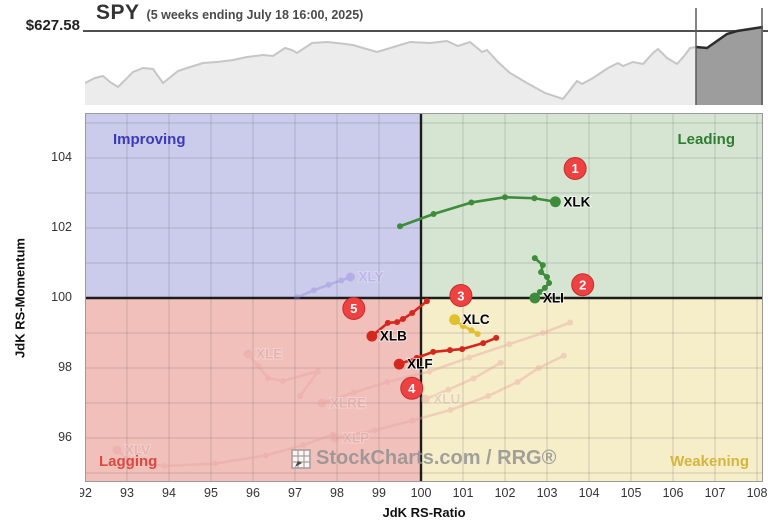 The image size is (768, 532). What do you see at coordinates (52, 25) in the screenshot?
I see `price-level-label: $627.58` at bounding box center [52, 25].